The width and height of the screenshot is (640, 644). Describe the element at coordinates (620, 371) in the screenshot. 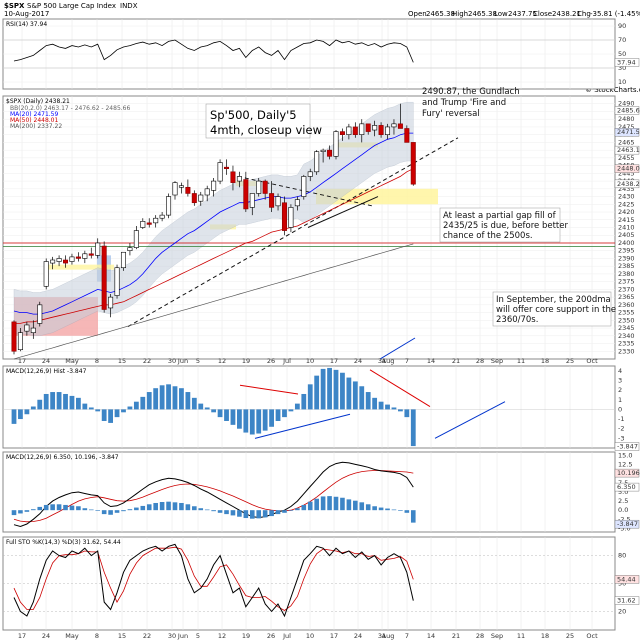

I see `hist-tick-label: 4` at that location.